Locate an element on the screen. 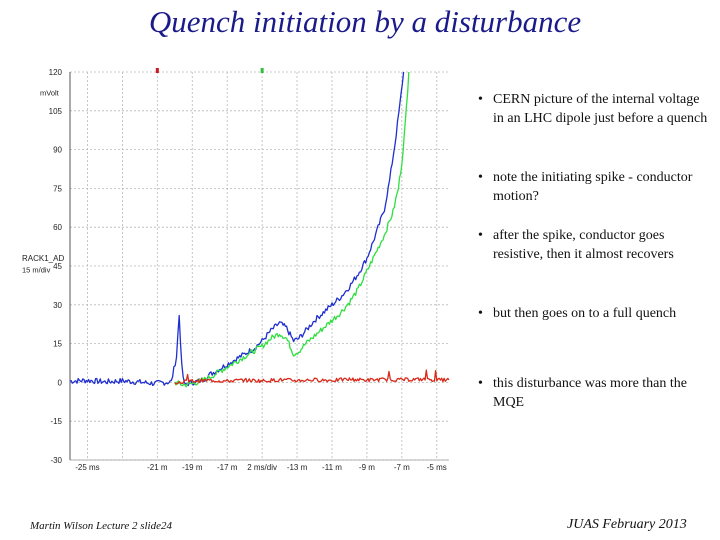 The image size is (720, 540). y-unit-label: mVolt is located at coordinates (50, 93).